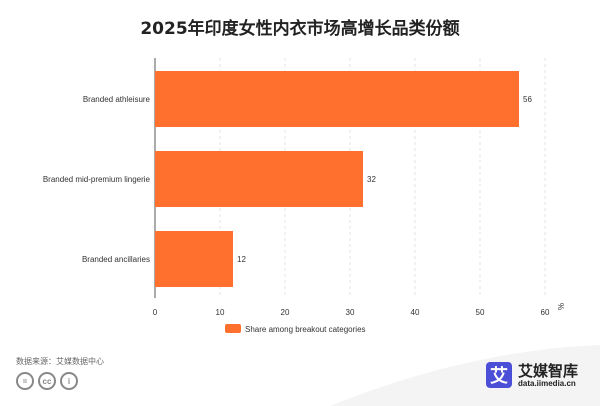 This screenshot has height=406, width=600. Describe the element at coordinates (155, 312) in the screenshot. I see `x-tick-label: 0` at that location.